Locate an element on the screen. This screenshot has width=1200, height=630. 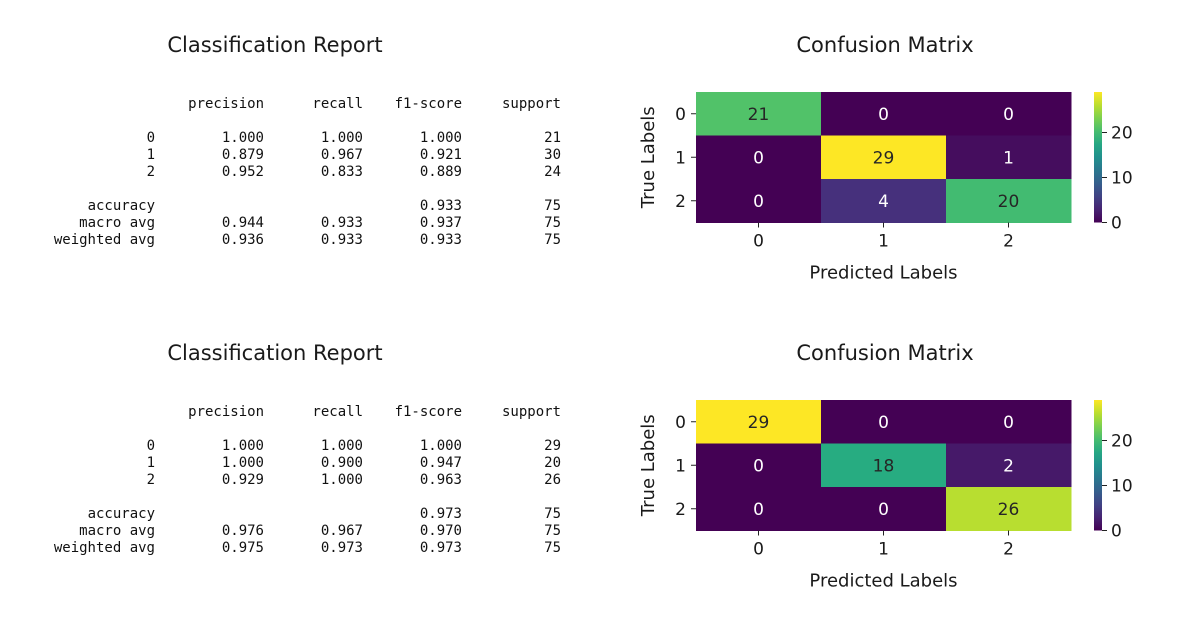
colorbar-tick-label: 20 is located at coordinates (1122, 134).